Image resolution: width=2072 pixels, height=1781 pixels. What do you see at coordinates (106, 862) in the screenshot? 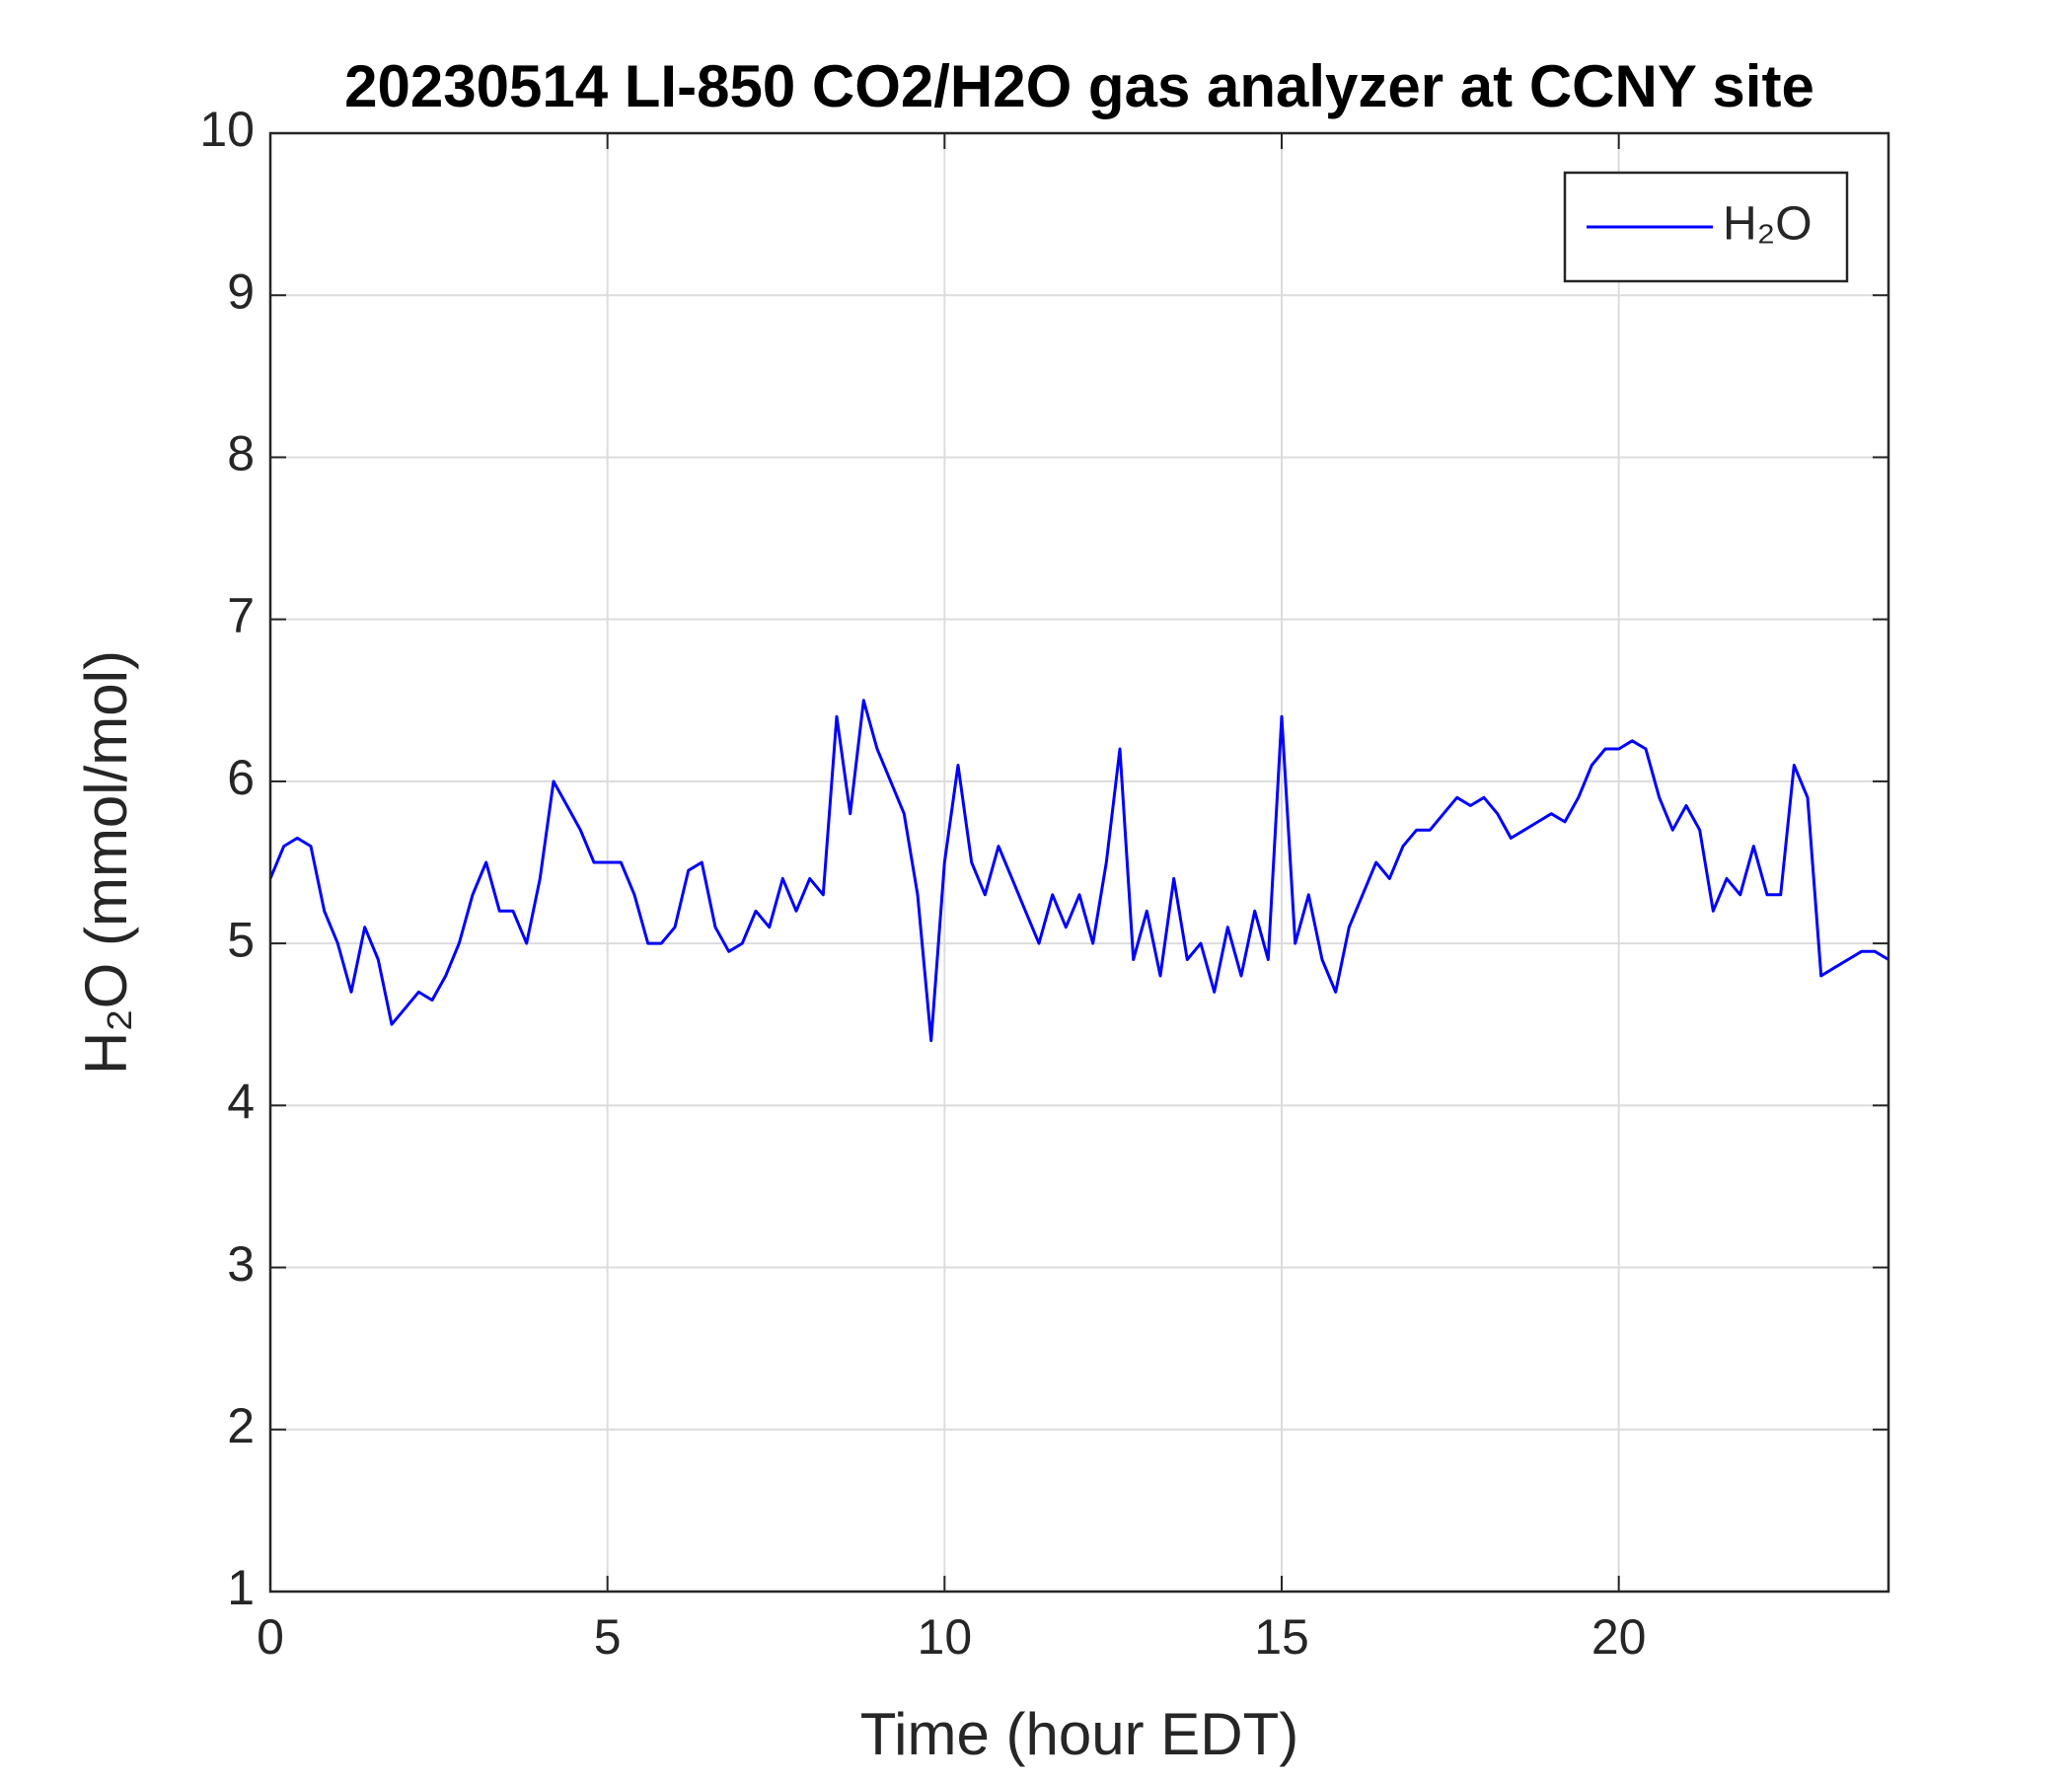
I see `y-axis-label: H₂O (mmol/mol)` at bounding box center [106, 862].